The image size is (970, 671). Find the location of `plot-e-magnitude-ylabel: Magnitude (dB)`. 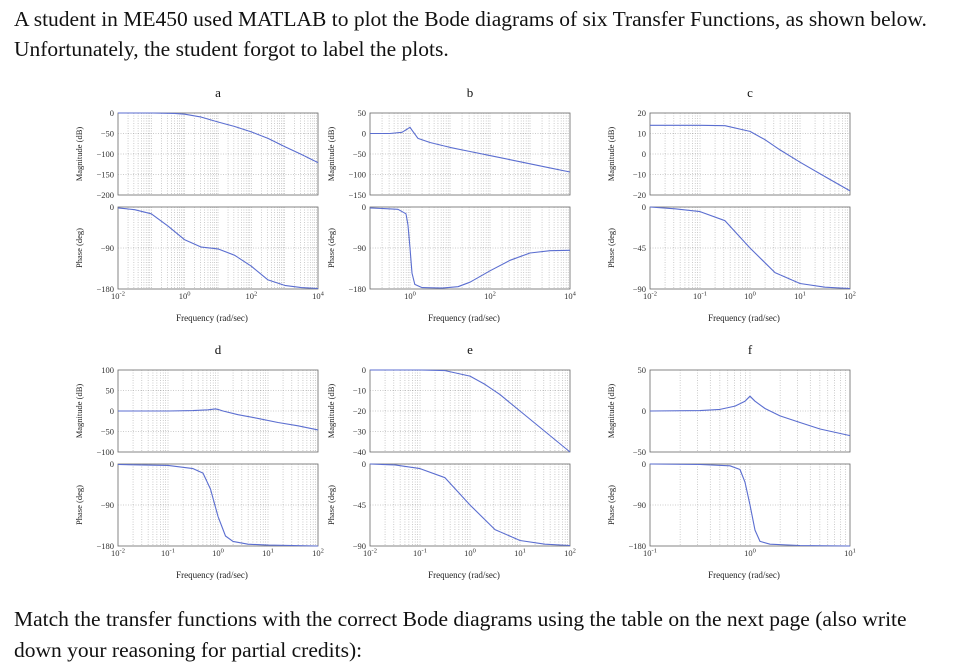

plot-e-magnitude-ylabel: Magnitude (dB) is located at coordinates (331, 411).